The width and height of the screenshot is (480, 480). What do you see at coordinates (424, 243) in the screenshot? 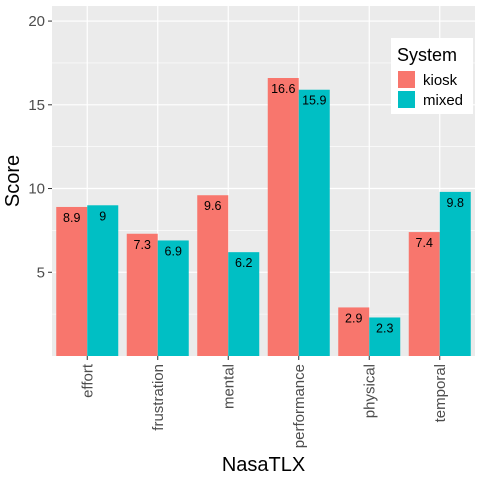
I see `data-label-kiosk-temporal: 7.4` at bounding box center [424, 243].